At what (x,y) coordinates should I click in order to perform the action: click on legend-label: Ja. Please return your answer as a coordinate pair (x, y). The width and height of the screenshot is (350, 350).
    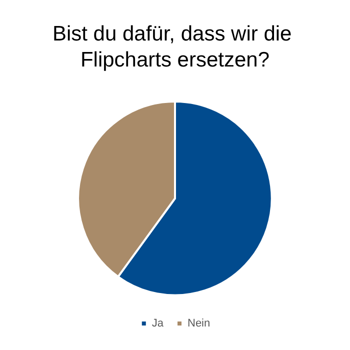
    Looking at the image, I should click on (158, 324).